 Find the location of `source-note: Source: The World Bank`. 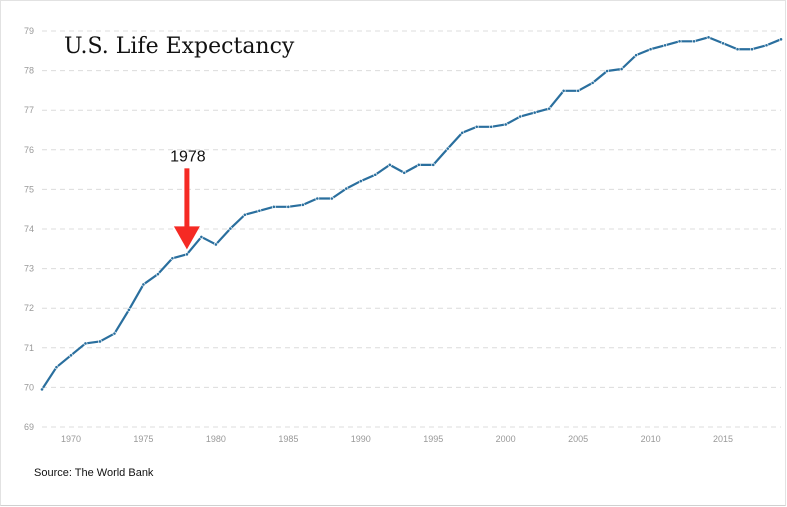

source-note: Source: The World Bank is located at coordinates (94, 473).